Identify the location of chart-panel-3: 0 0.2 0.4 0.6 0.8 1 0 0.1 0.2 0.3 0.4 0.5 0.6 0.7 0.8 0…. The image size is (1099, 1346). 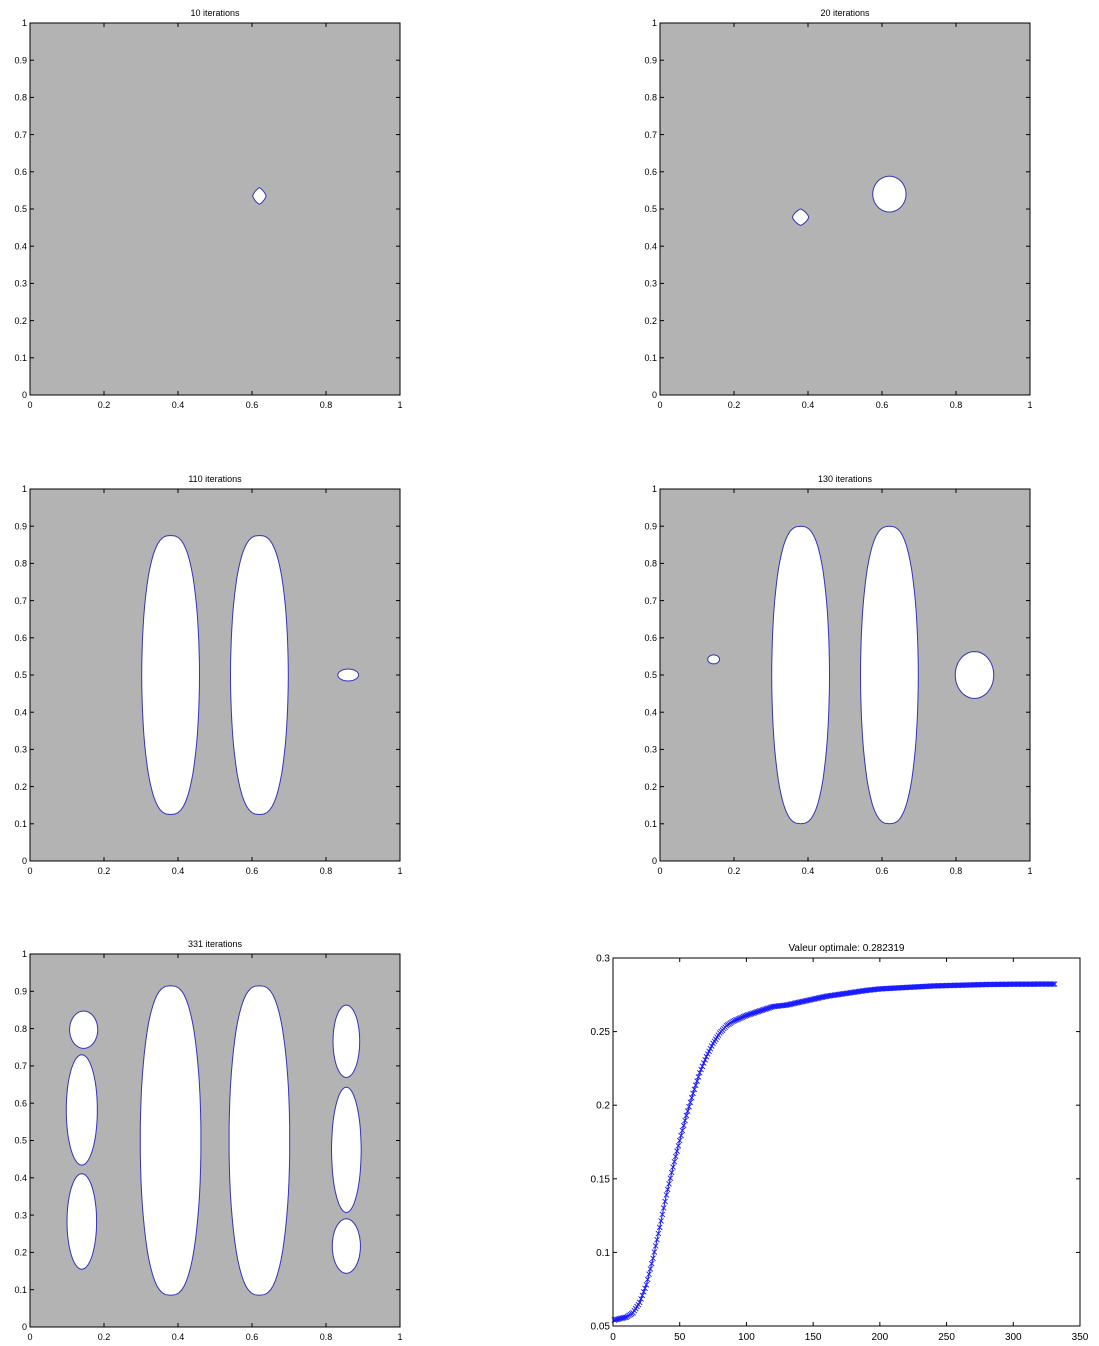
(208, 675).